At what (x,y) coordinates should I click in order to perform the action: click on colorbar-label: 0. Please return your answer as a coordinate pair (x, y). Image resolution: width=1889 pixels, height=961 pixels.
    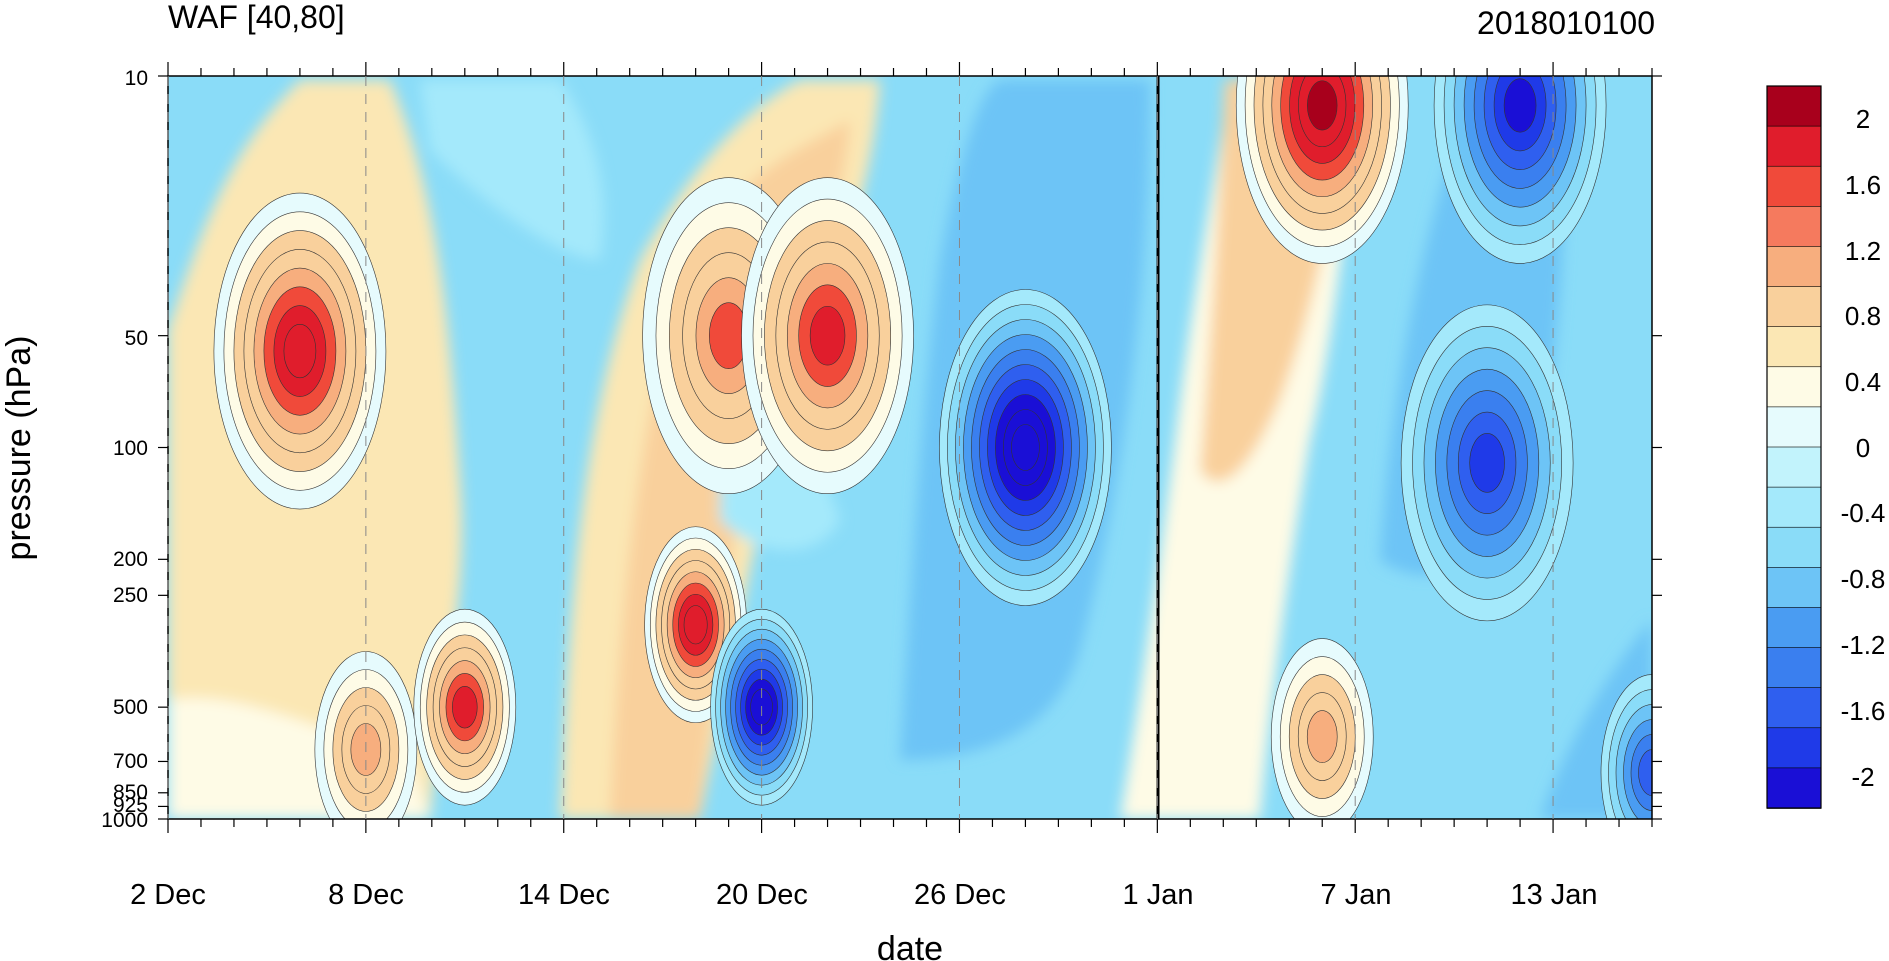
    Looking at the image, I should click on (1863, 448).